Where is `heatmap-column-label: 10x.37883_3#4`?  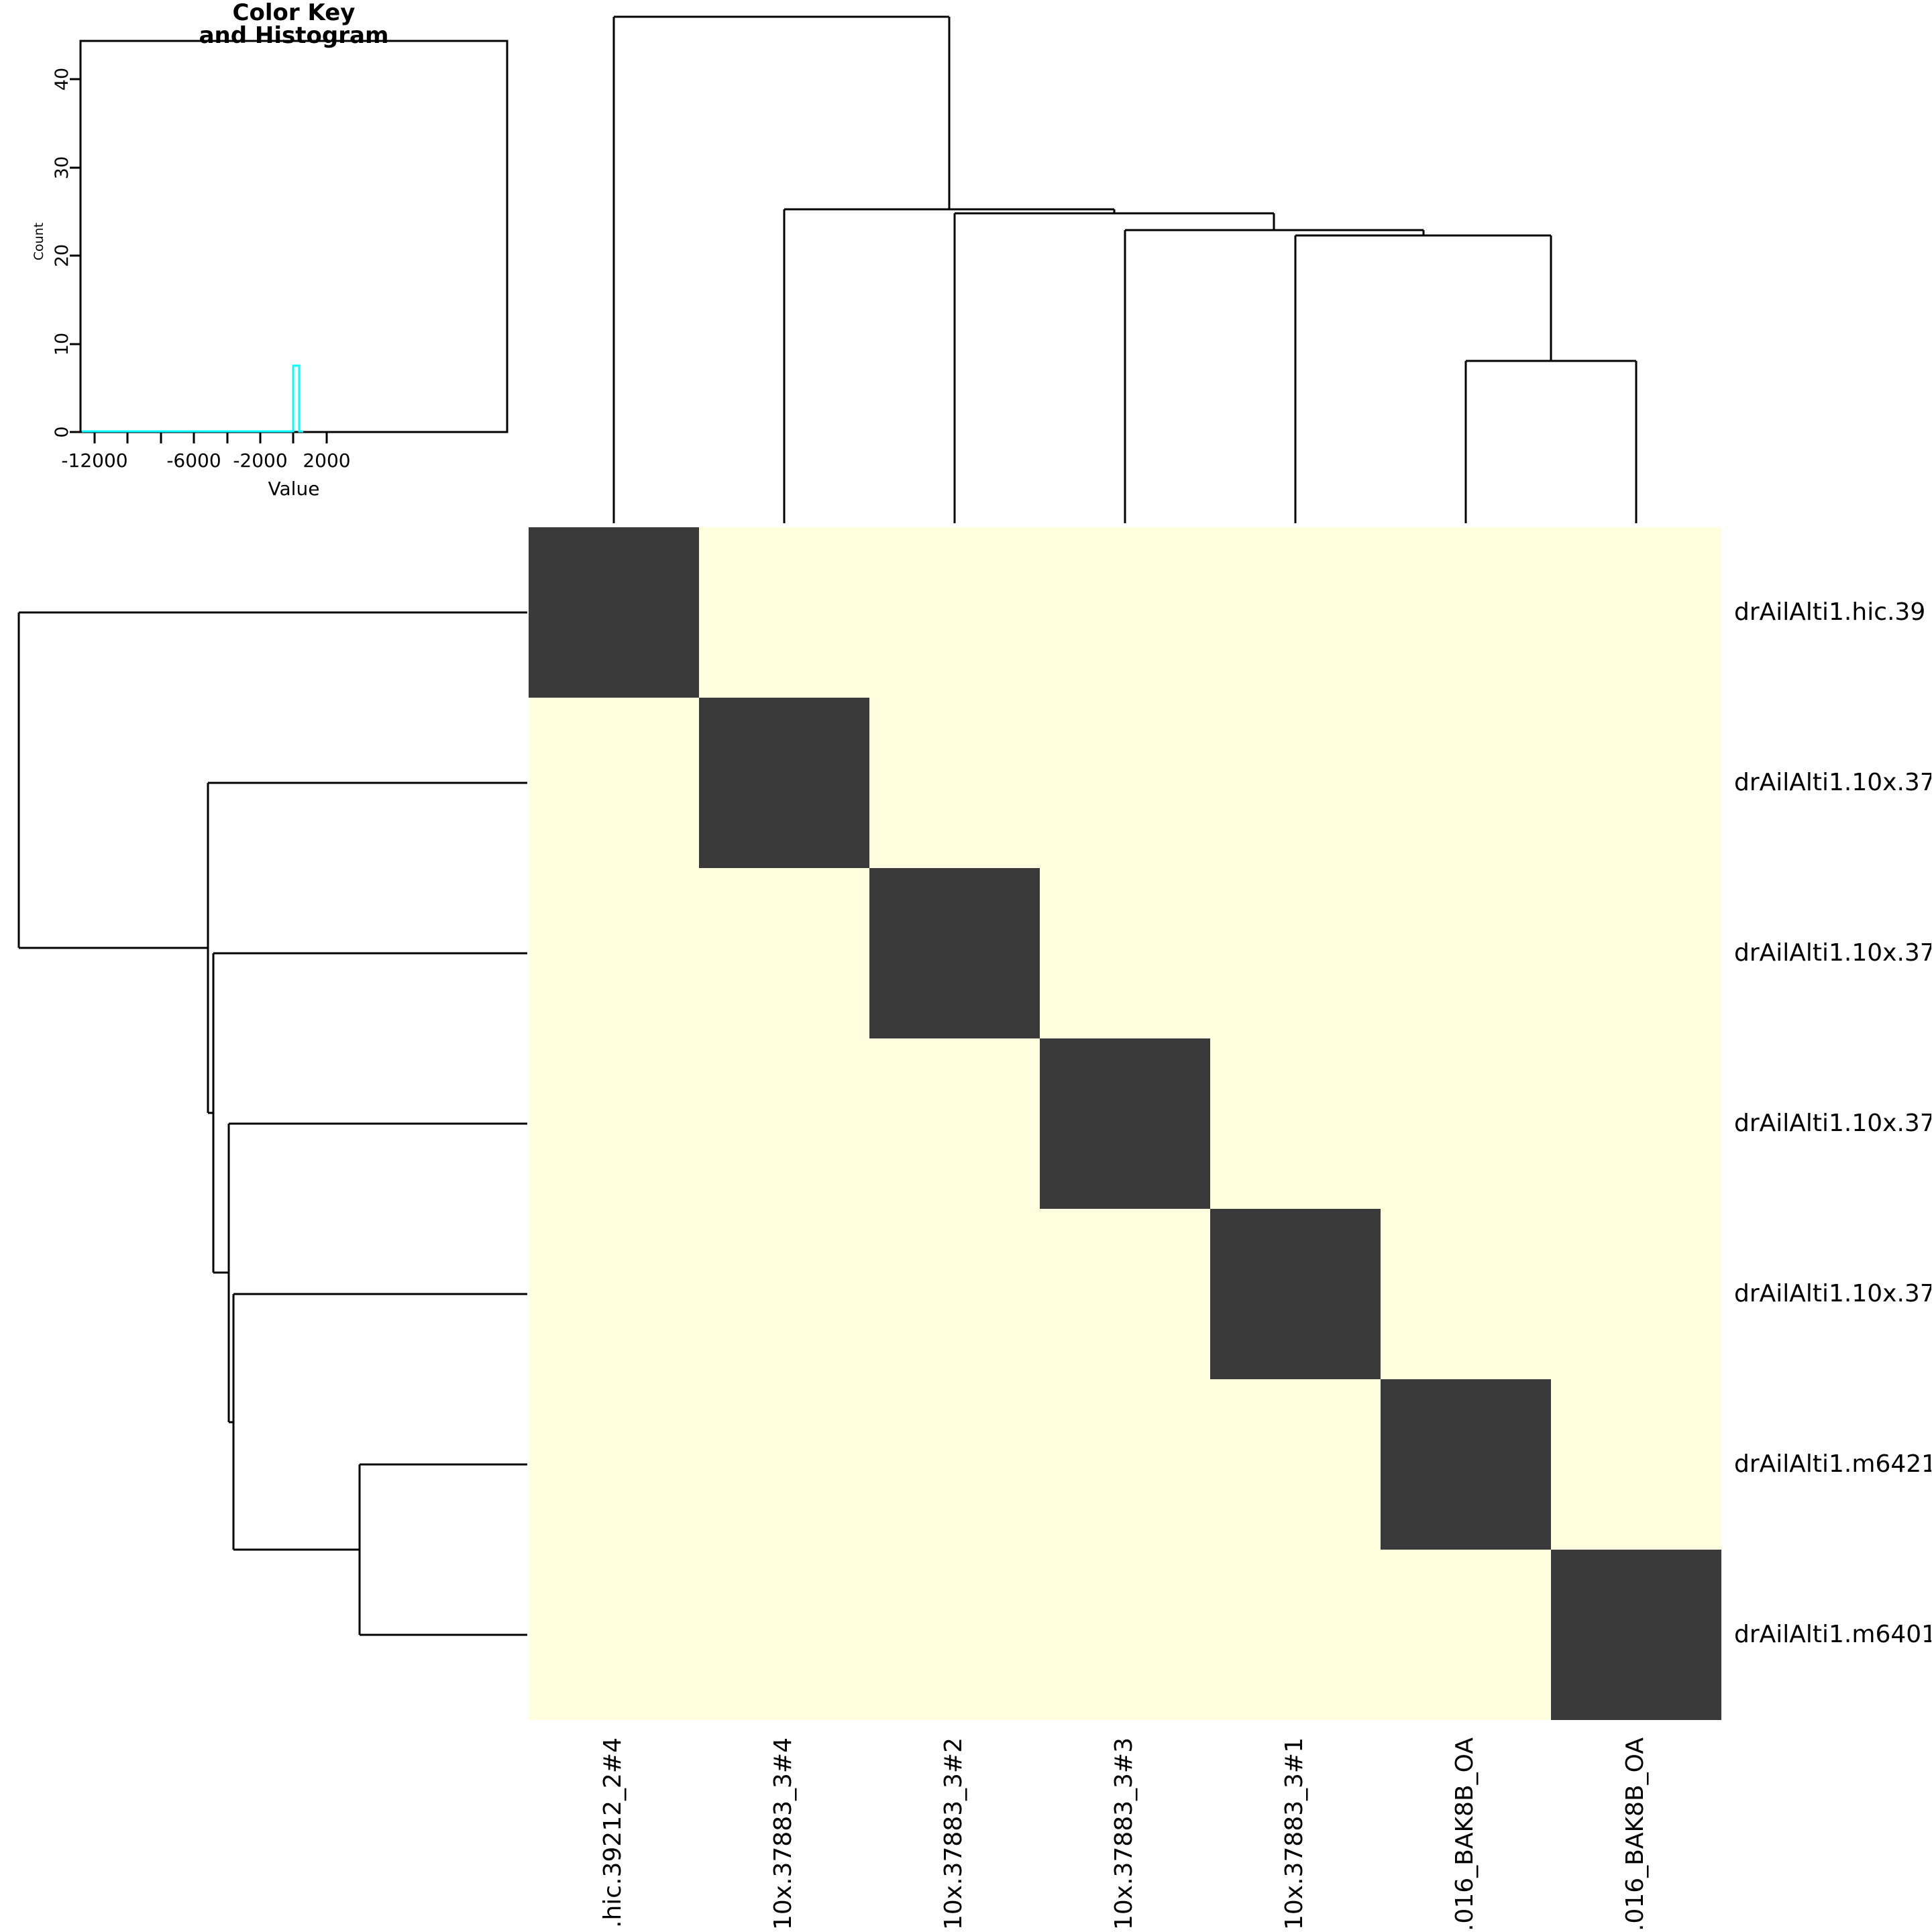
heatmap-column-label: 10x.37883_3#4 is located at coordinates (783, 1834).